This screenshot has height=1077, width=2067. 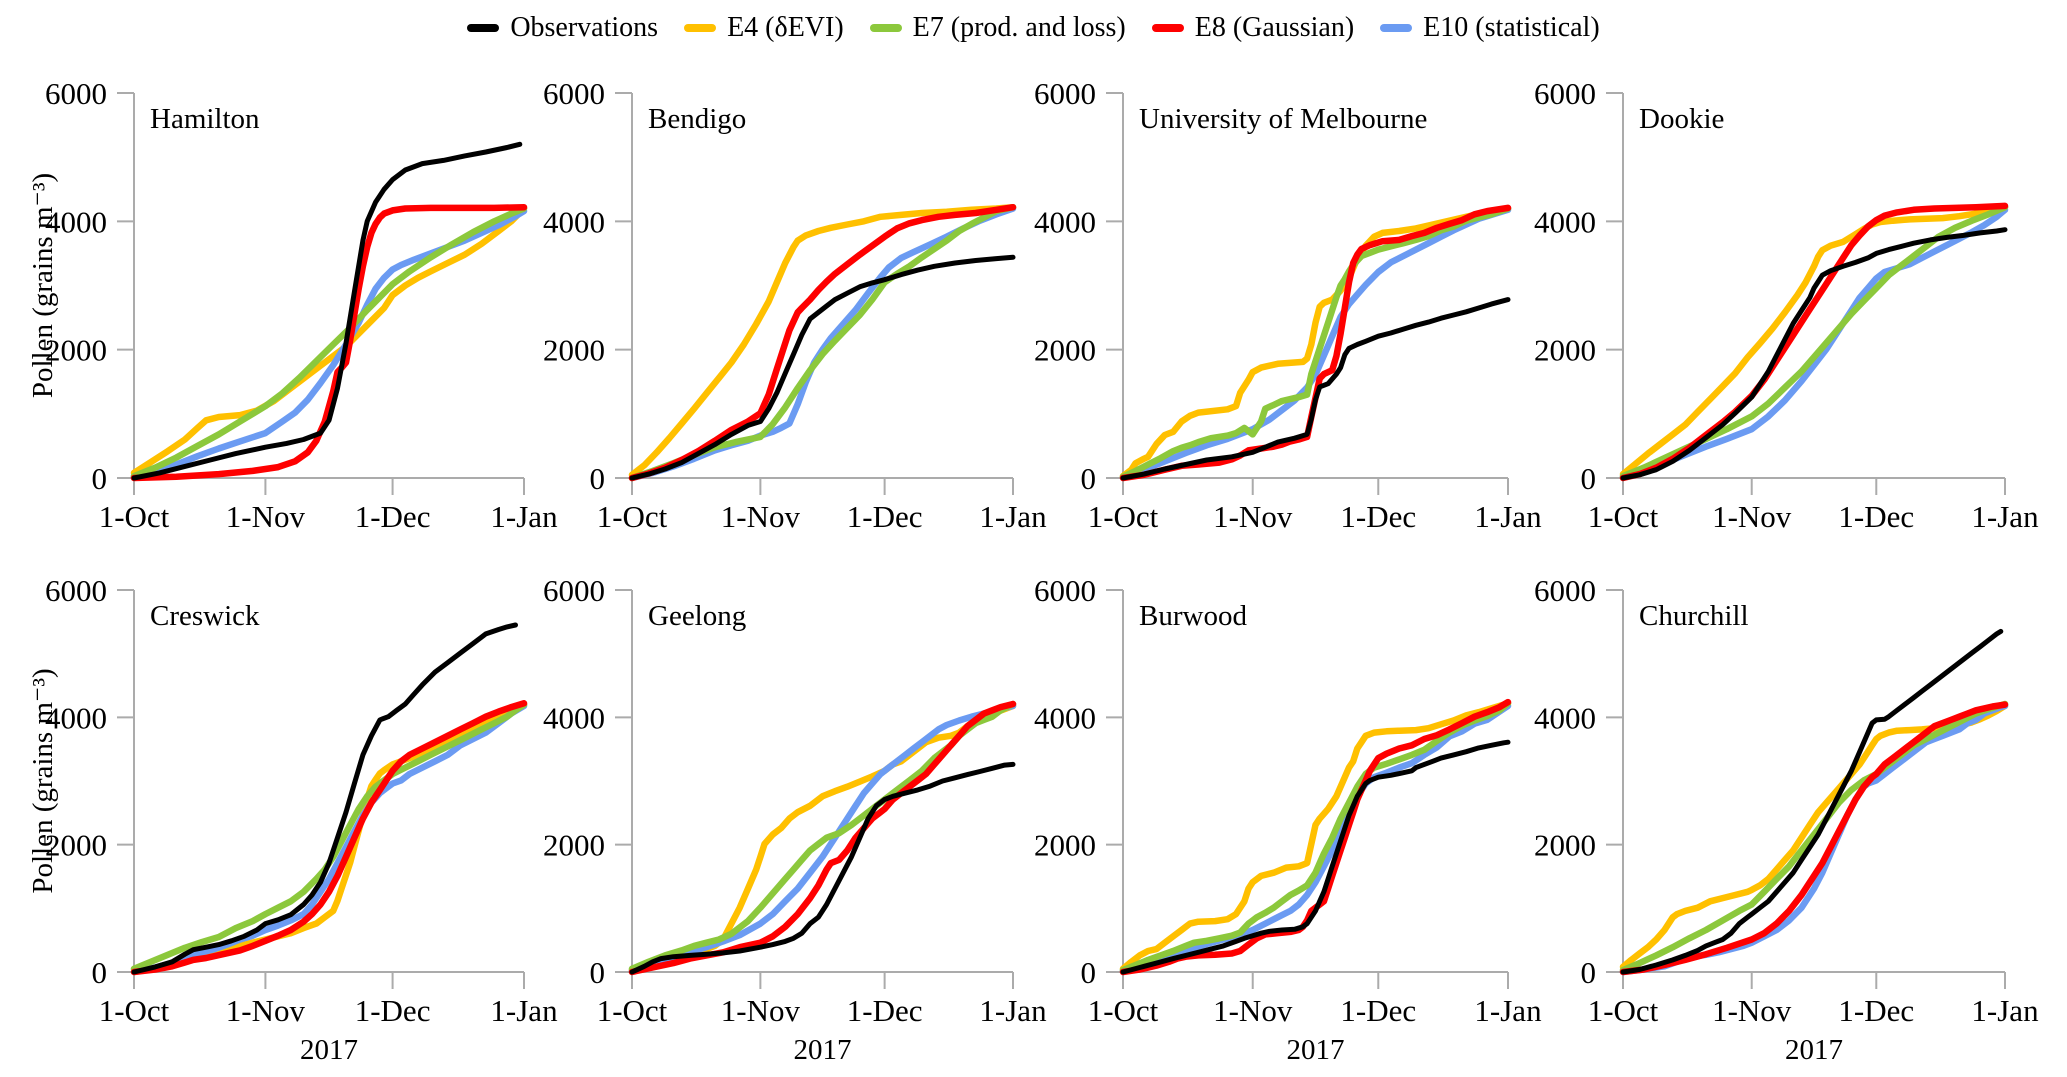 What do you see at coordinates (700, 28) in the screenshot?
I see `legend-swatch-e4` at bounding box center [700, 28].